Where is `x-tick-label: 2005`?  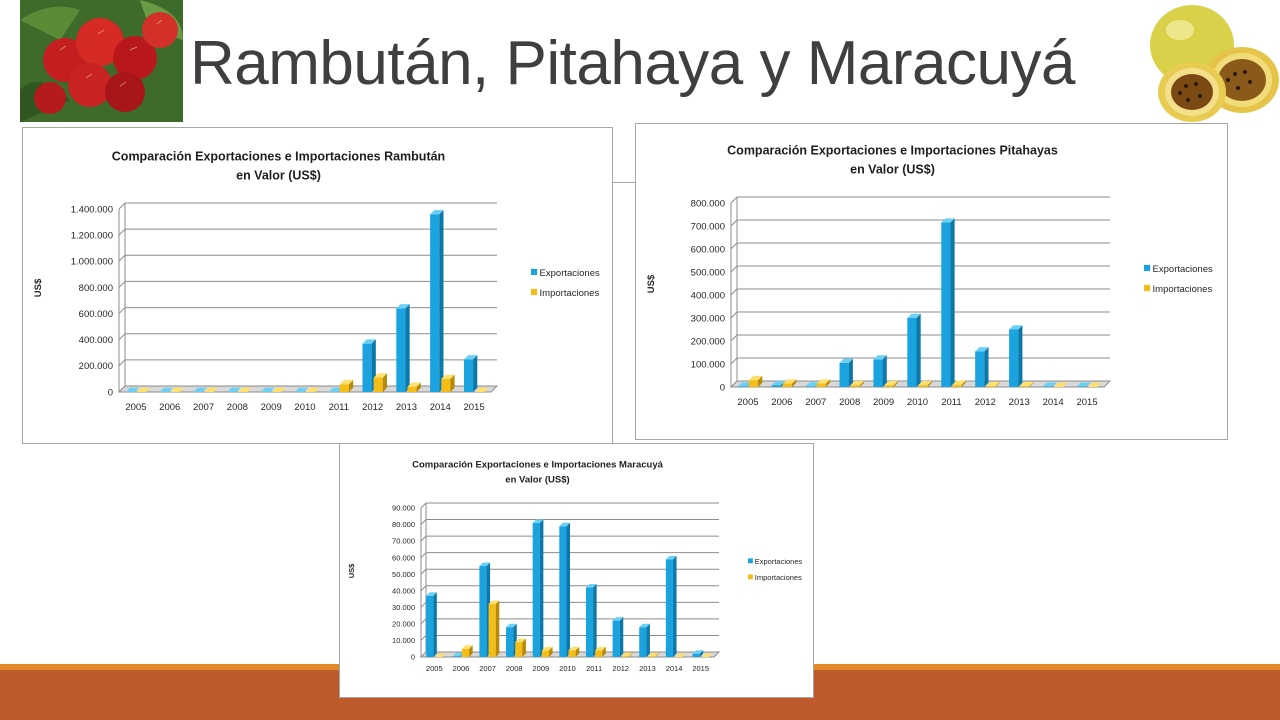 x-tick-label: 2005 is located at coordinates (747, 402).